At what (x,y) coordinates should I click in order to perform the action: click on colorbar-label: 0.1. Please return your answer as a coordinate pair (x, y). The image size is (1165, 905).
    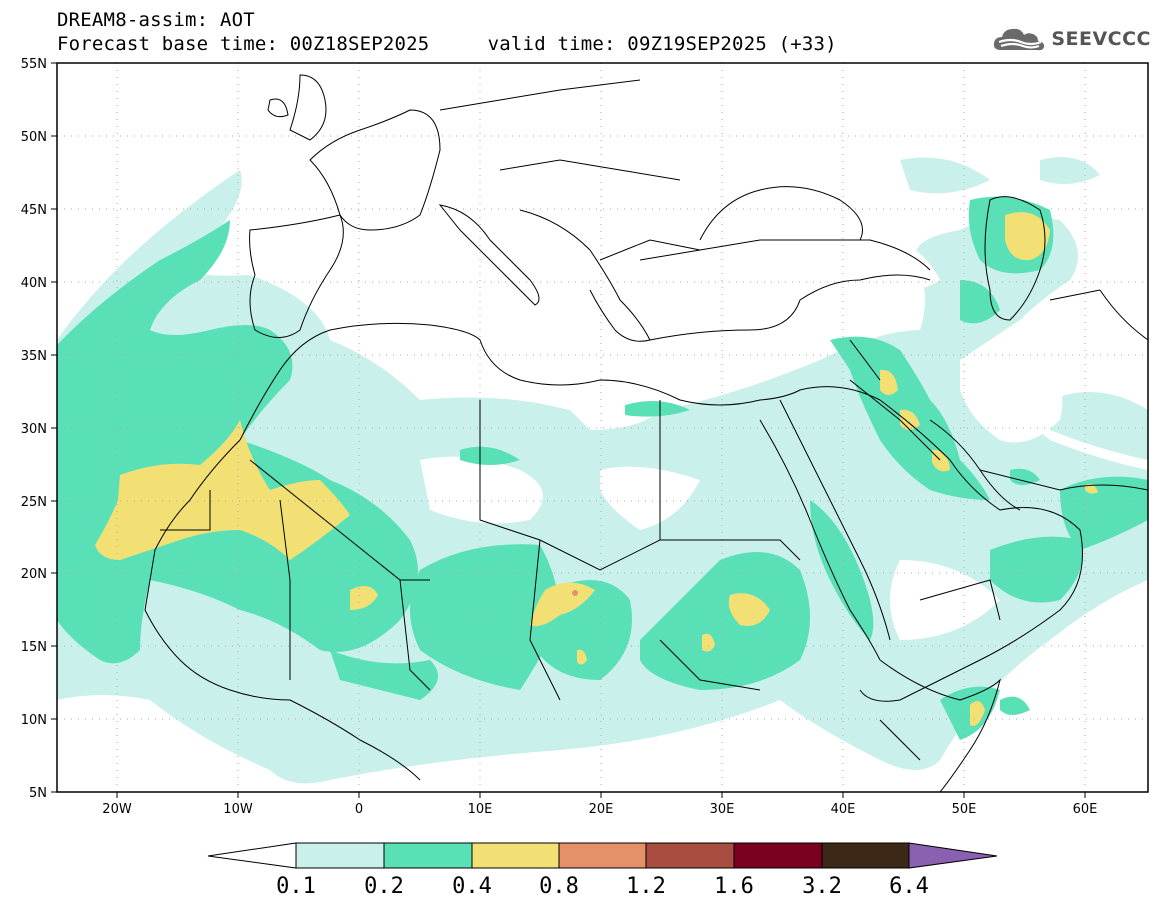
    Looking at the image, I should click on (296, 886).